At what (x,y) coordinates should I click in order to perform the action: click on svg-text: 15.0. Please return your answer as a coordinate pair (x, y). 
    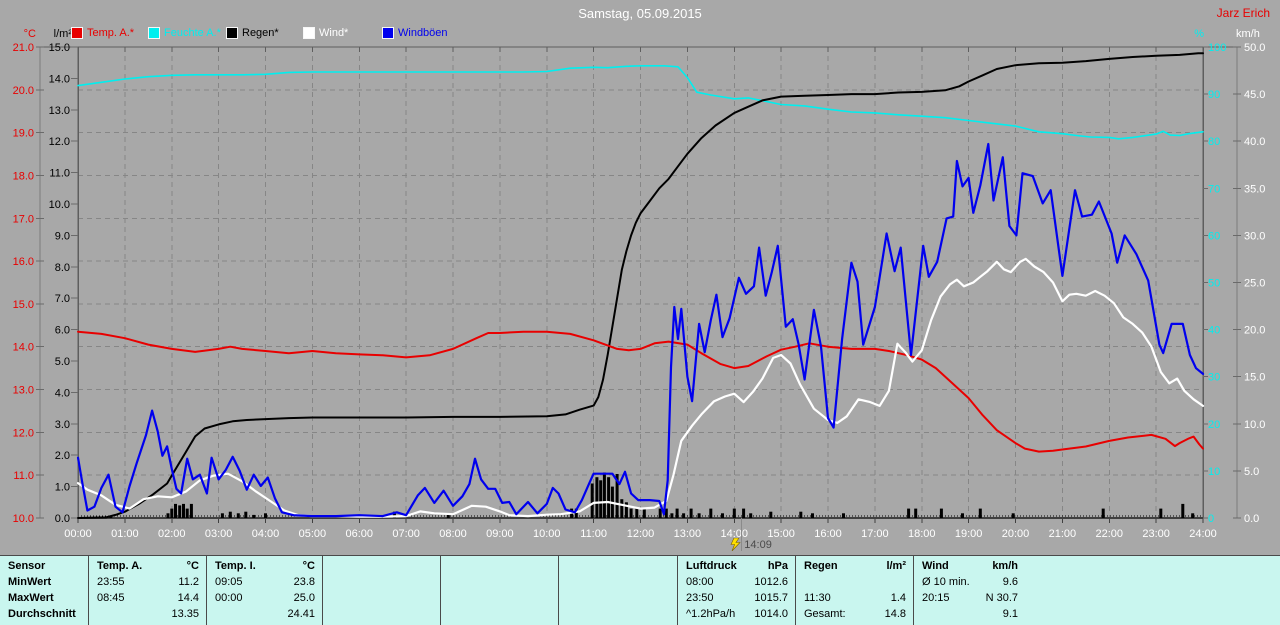
    Looking at the image, I should click on (1254, 378).